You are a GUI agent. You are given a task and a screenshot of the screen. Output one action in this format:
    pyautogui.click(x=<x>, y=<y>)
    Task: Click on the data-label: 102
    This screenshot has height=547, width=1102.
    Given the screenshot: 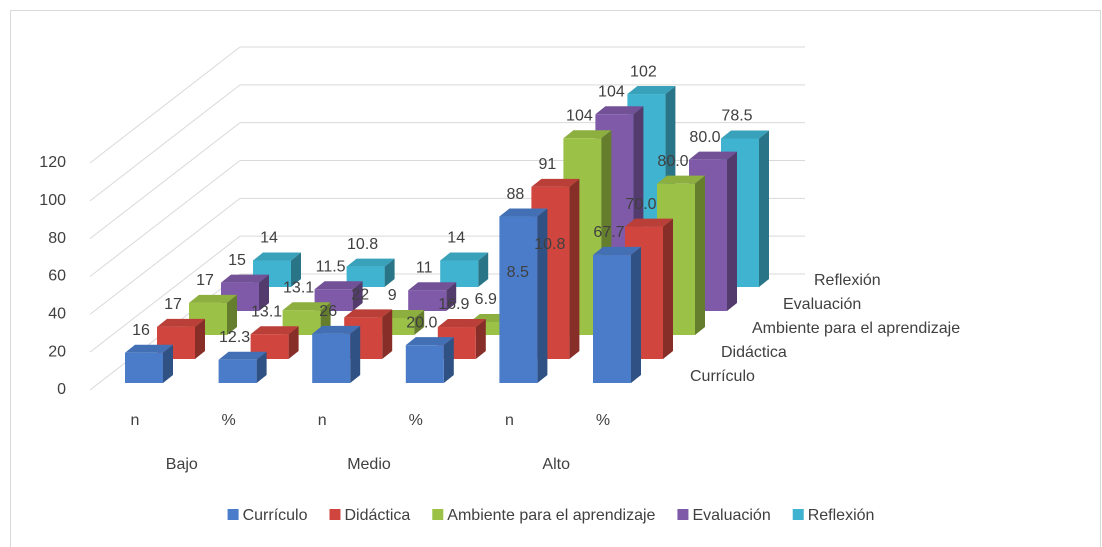 What is the action you would take?
    pyautogui.click(x=643, y=71)
    